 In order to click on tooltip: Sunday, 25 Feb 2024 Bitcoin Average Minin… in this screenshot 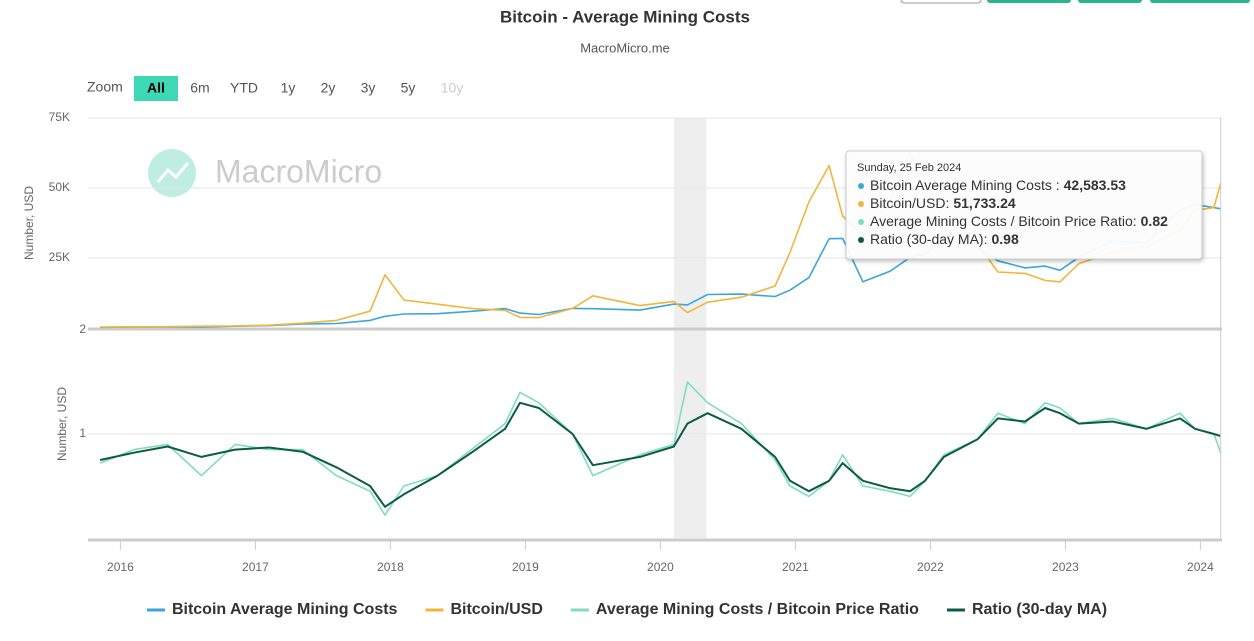, I will do `click(1024, 205)`.